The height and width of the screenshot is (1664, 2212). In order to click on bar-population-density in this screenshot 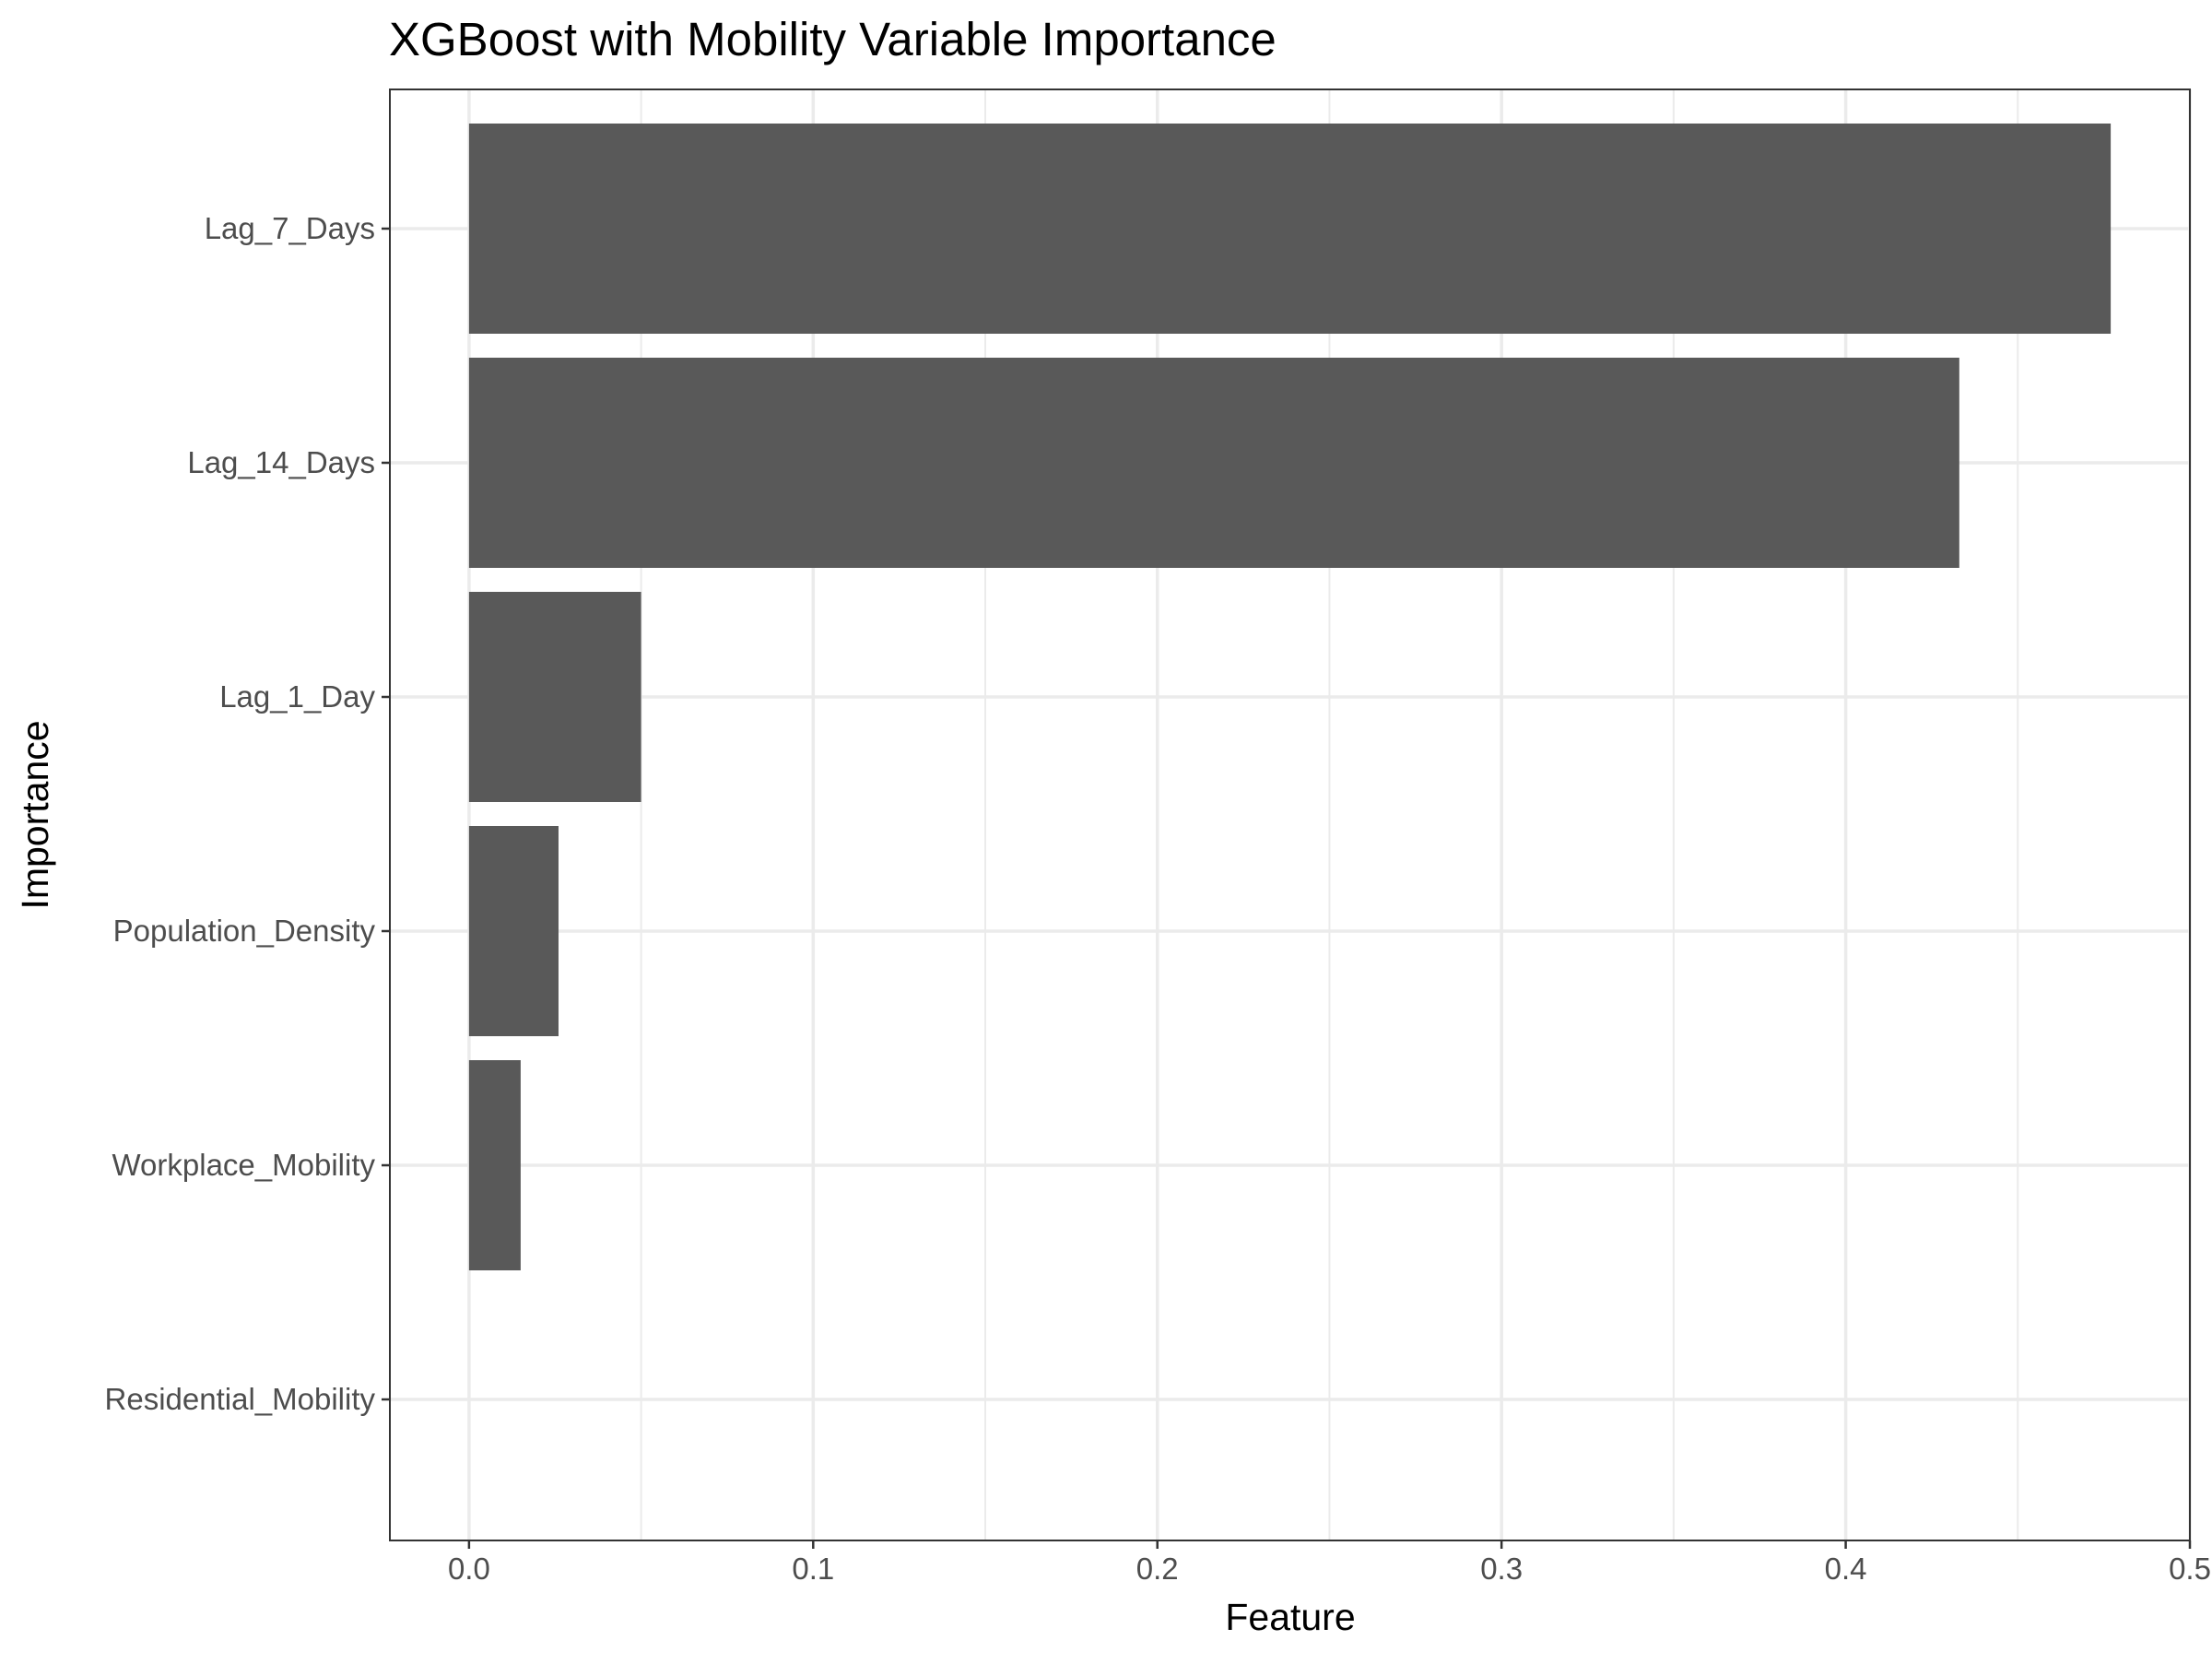, I will do `click(513, 931)`.